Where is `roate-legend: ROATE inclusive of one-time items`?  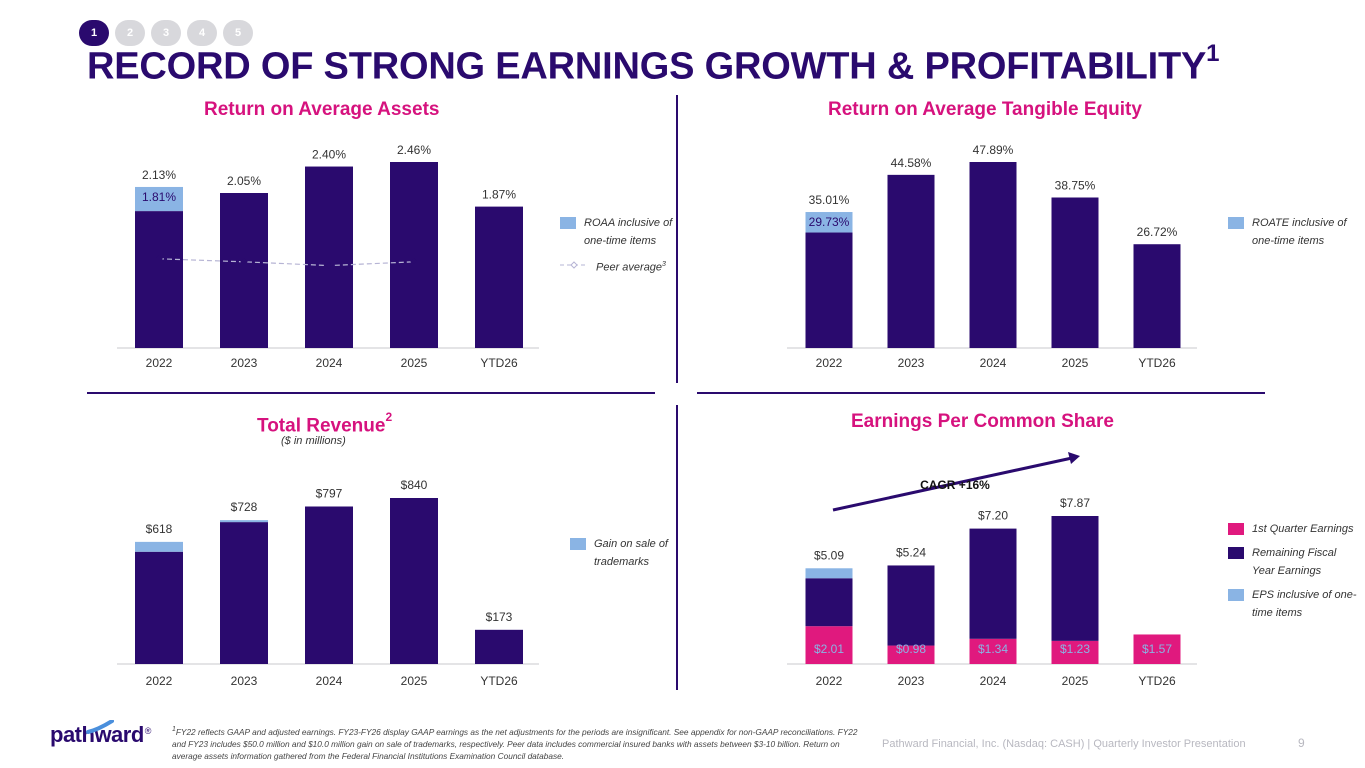 roate-legend: ROATE inclusive of one-time items is located at coordinates (1288, 235).